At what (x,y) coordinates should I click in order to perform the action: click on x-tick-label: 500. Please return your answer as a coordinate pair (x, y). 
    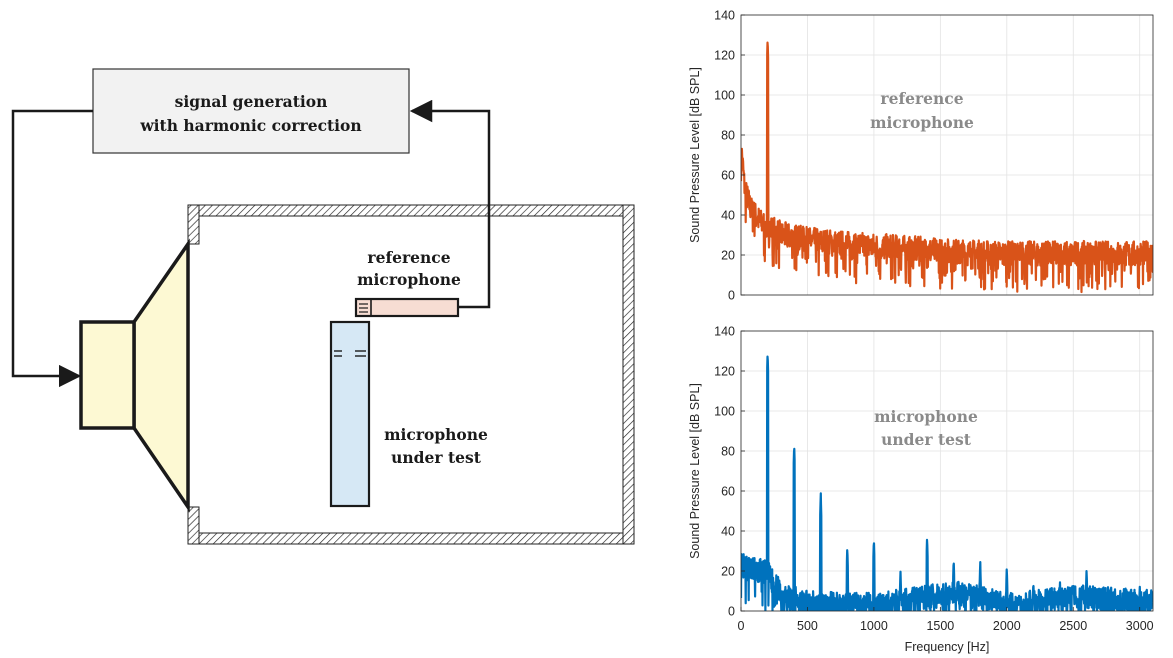
    Looking at the image, I should click on (807, 626).